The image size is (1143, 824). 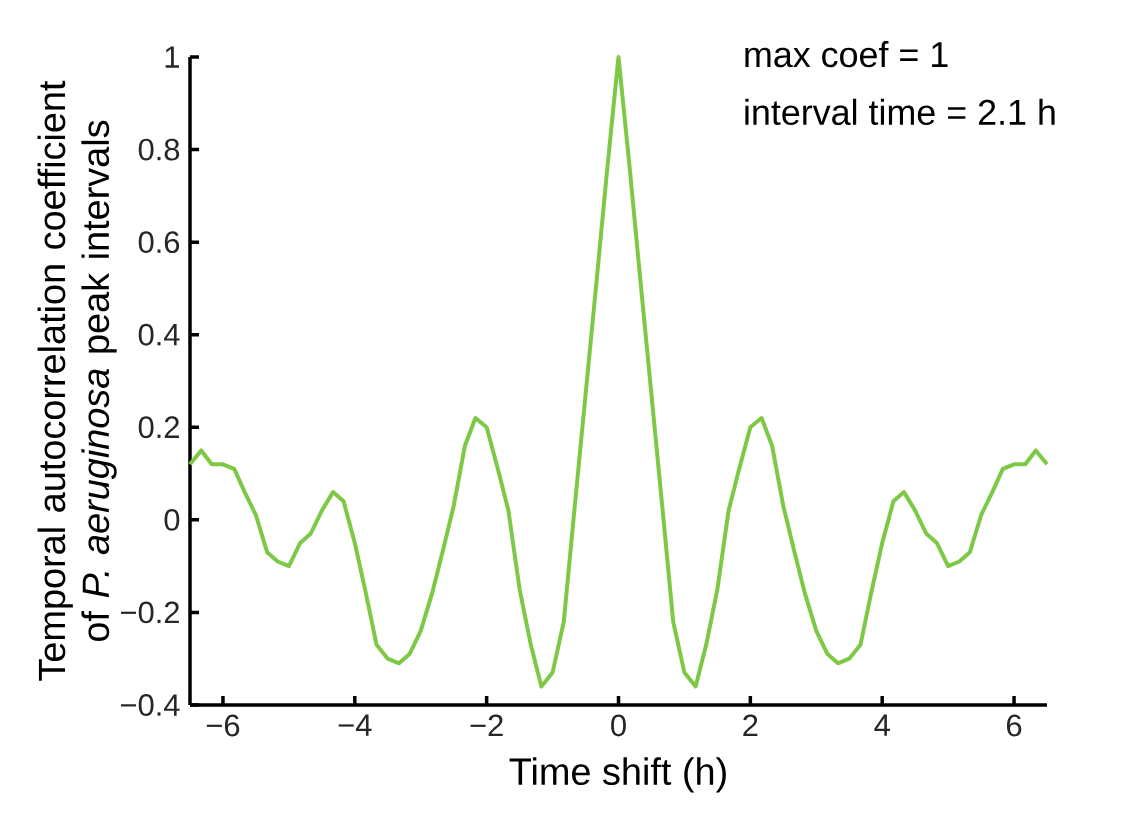 I want to click on y-tick-label: 0.6, so click(x=159, y=242).